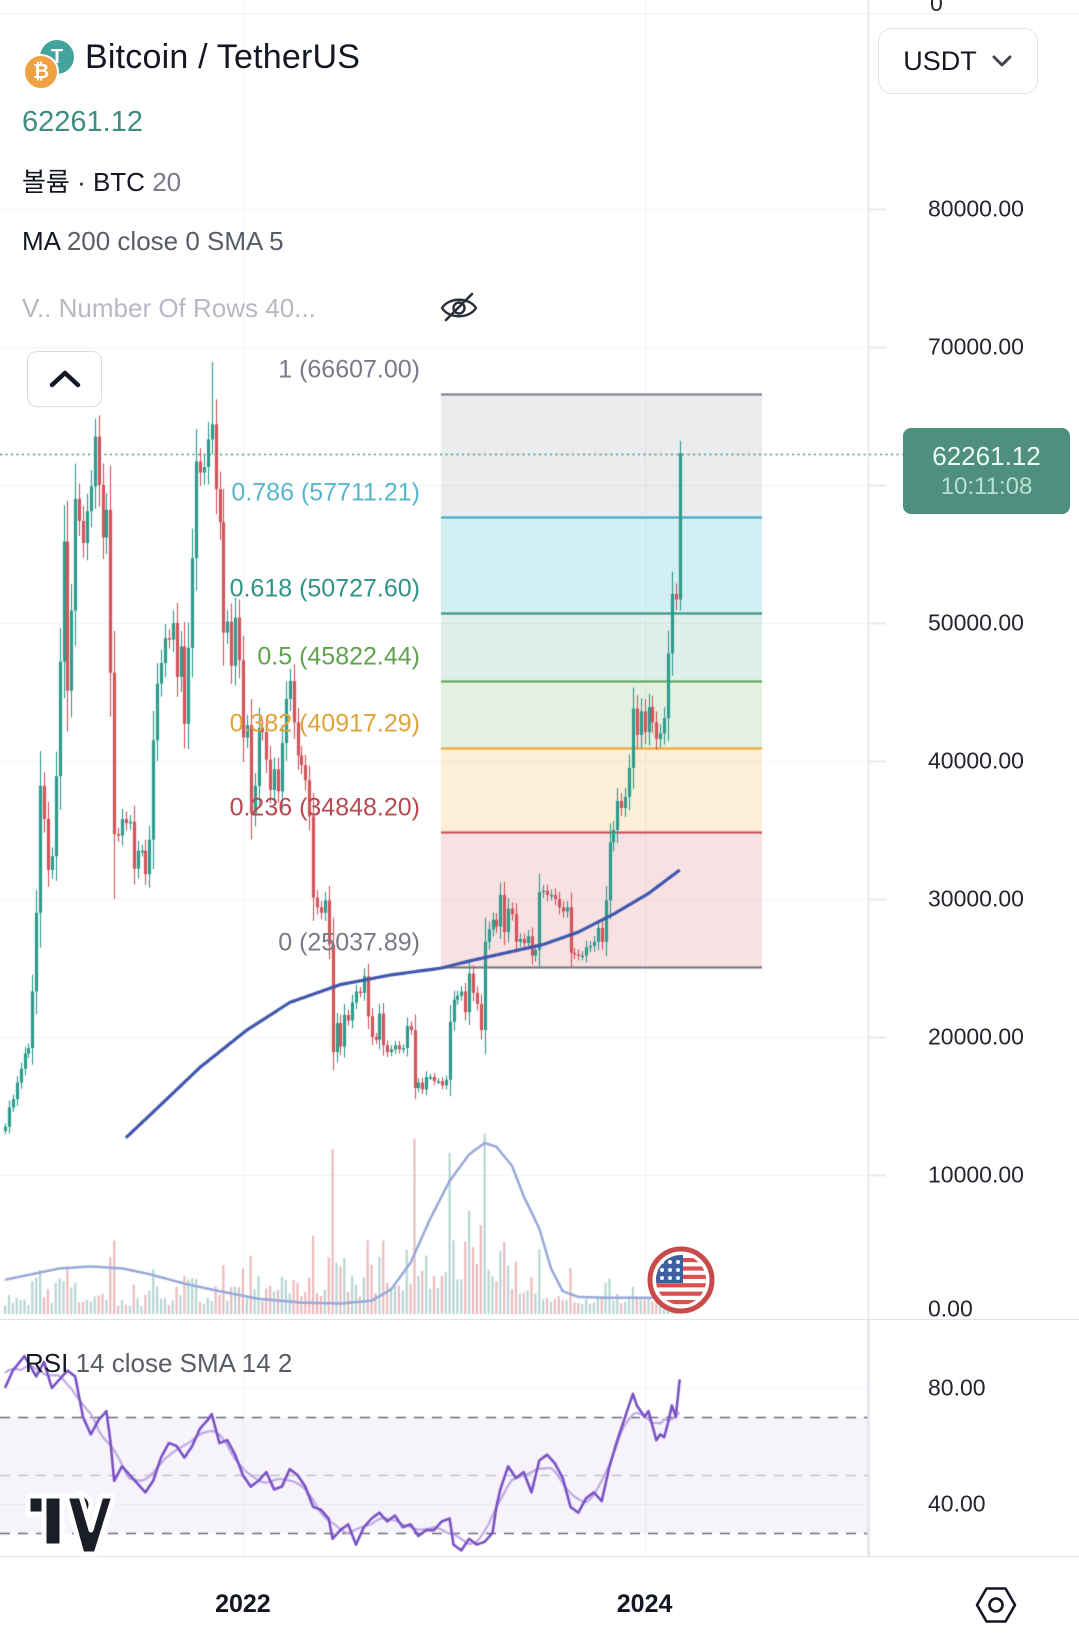  I want to click on volume-indicator-label: 볼륨 · BTC, so click(83, 182).